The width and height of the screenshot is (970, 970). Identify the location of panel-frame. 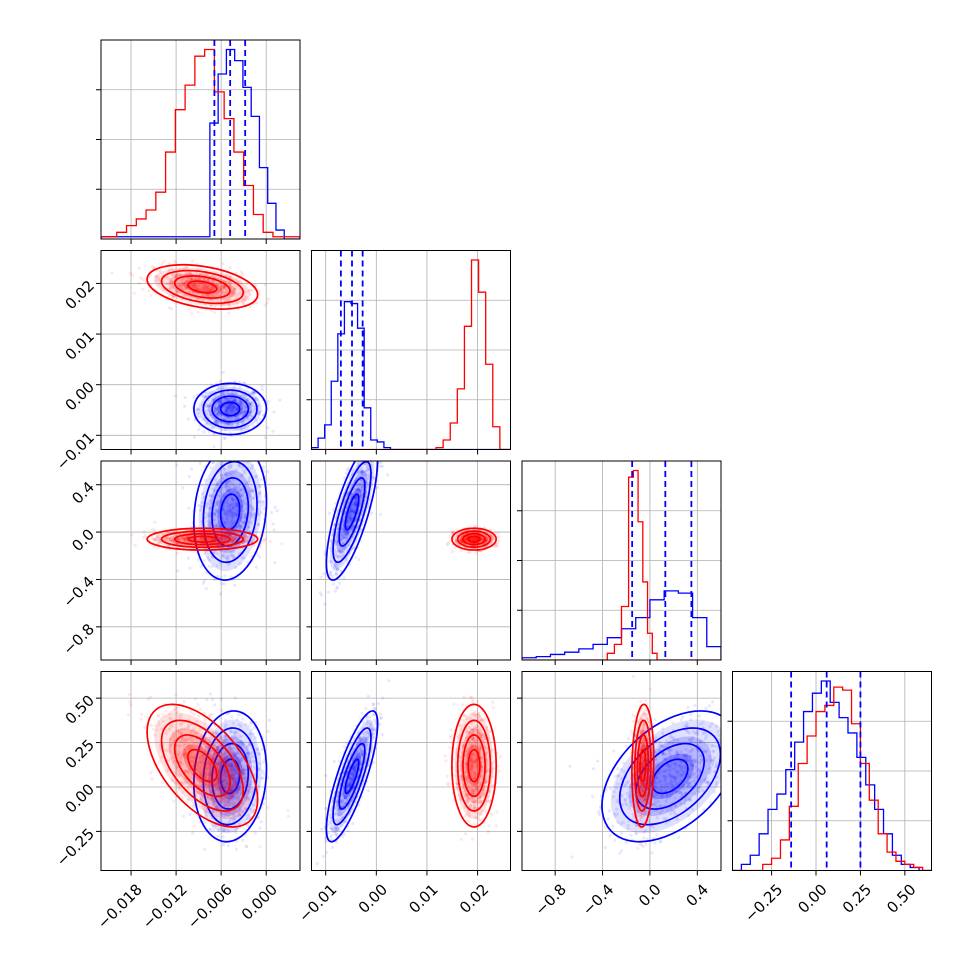
(200, 139).